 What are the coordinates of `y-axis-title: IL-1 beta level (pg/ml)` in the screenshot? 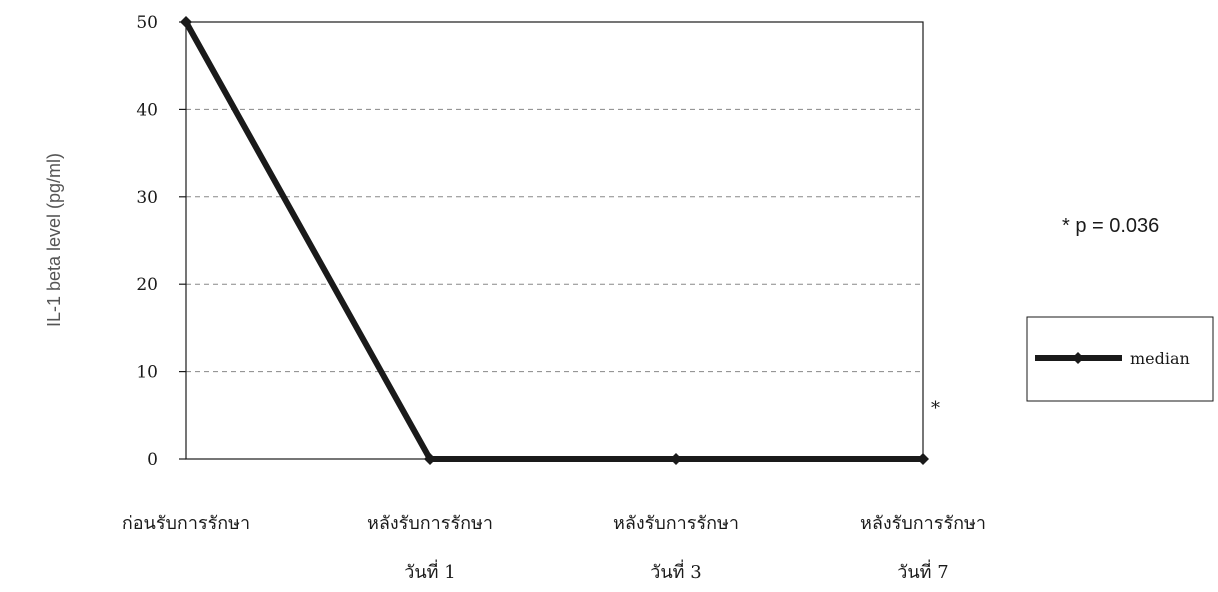 It's located at (54, 240).